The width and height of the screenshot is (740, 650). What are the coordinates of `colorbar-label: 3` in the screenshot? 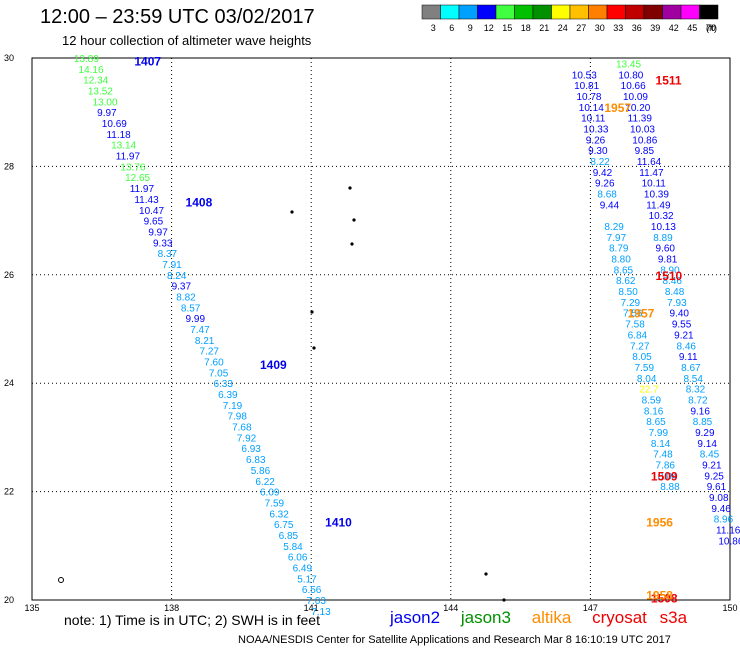 It's located at (433, 28).